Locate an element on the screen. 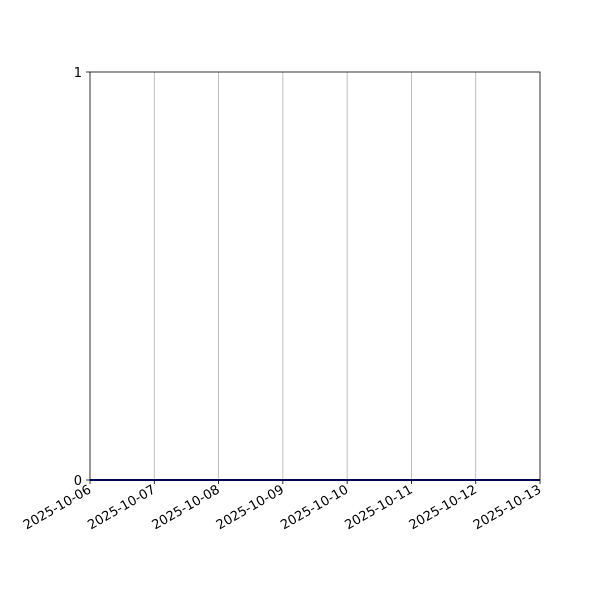 This screenshot has width=600, height=604. x-tick-label: 2025-10-10 is located at coordinates (314, 507).